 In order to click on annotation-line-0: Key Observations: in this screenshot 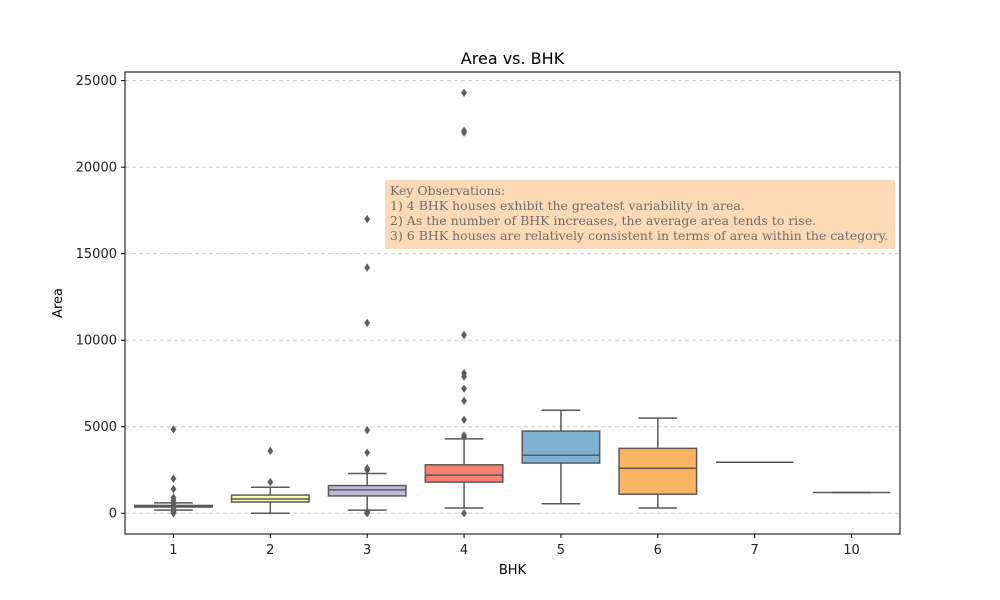, I will do `click(447, 190)`.